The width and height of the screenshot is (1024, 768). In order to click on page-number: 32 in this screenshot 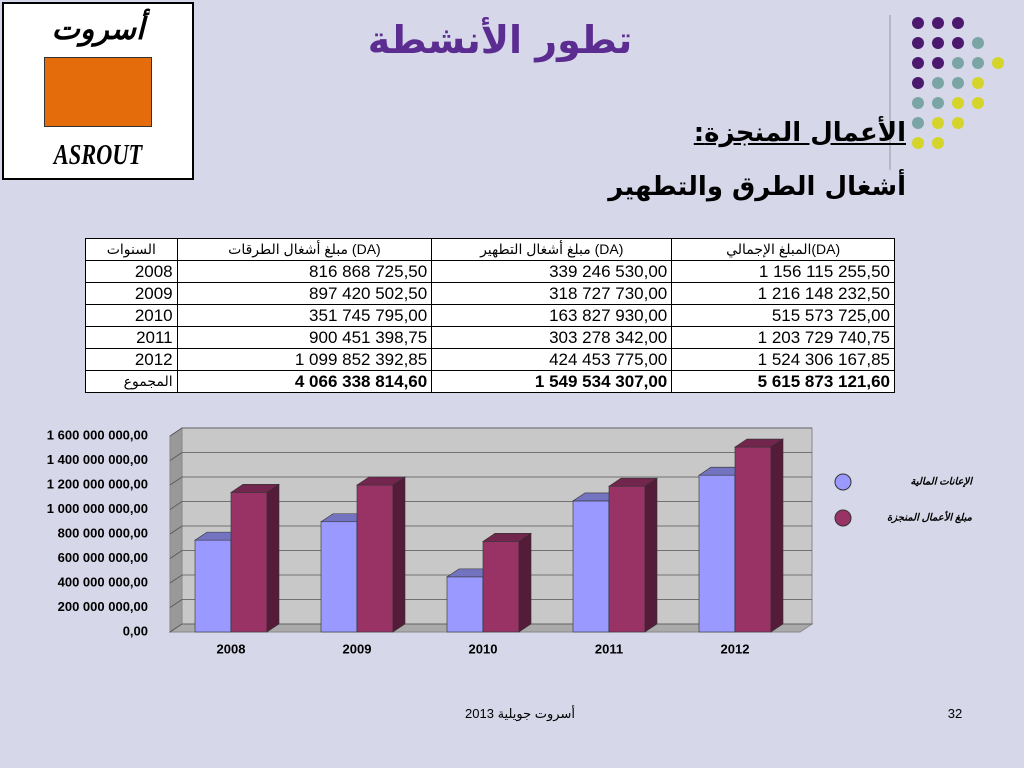, I will do `click(955, 713)`.